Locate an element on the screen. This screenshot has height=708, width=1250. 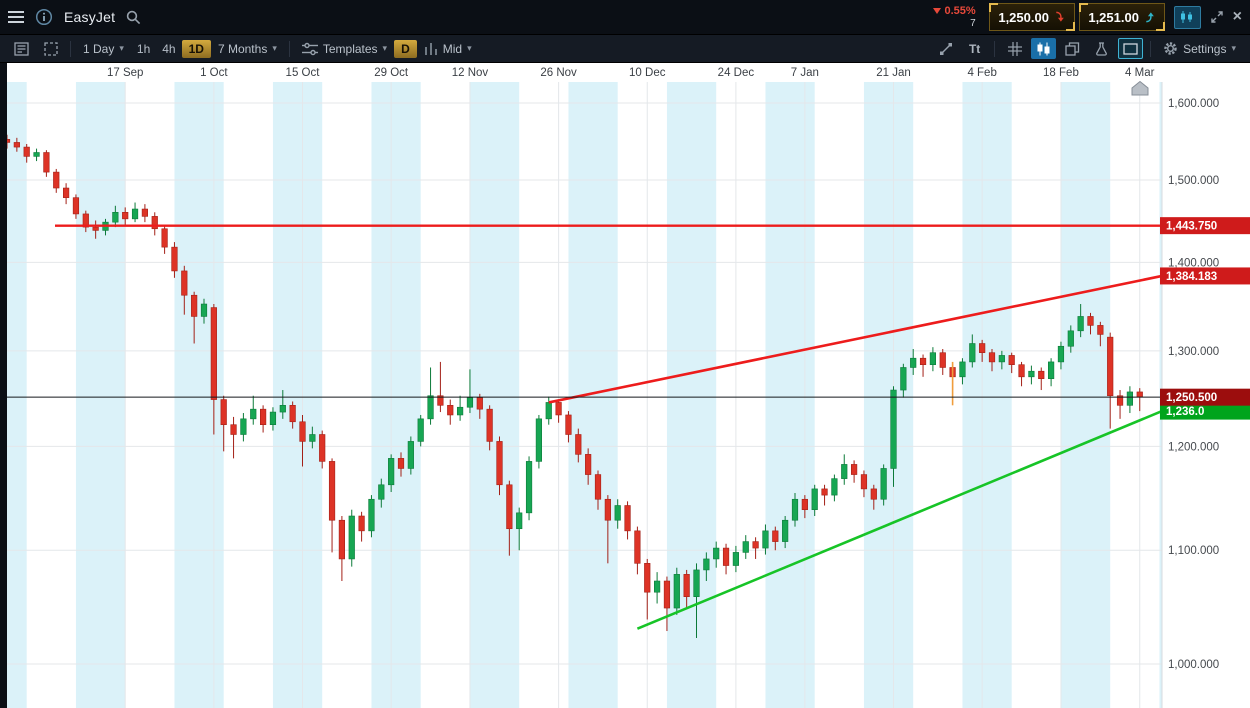
x-axis-label: 29 Oct is located at coordinates (391, 73).